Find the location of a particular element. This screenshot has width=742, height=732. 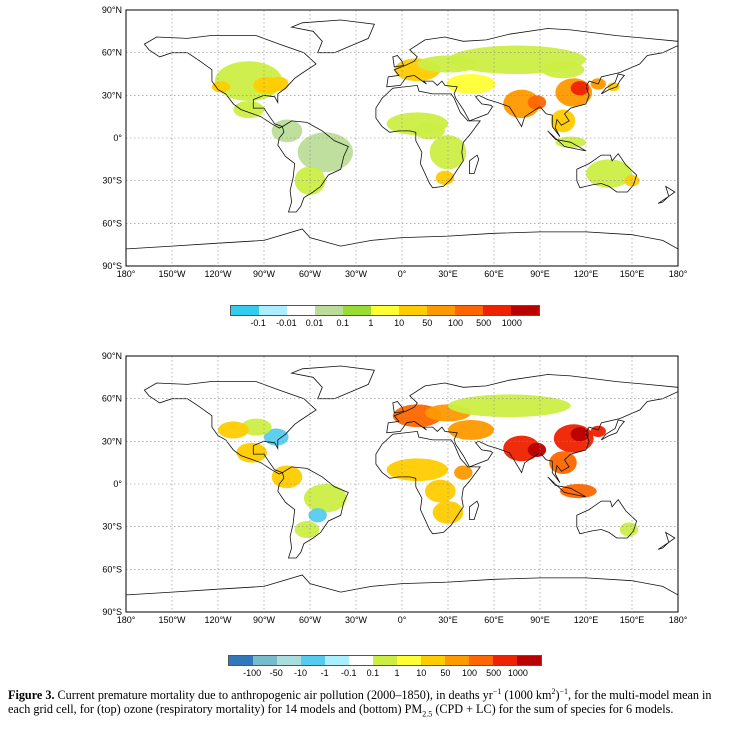

caption-sup-3: −1 is located at coordinates (564, 691).